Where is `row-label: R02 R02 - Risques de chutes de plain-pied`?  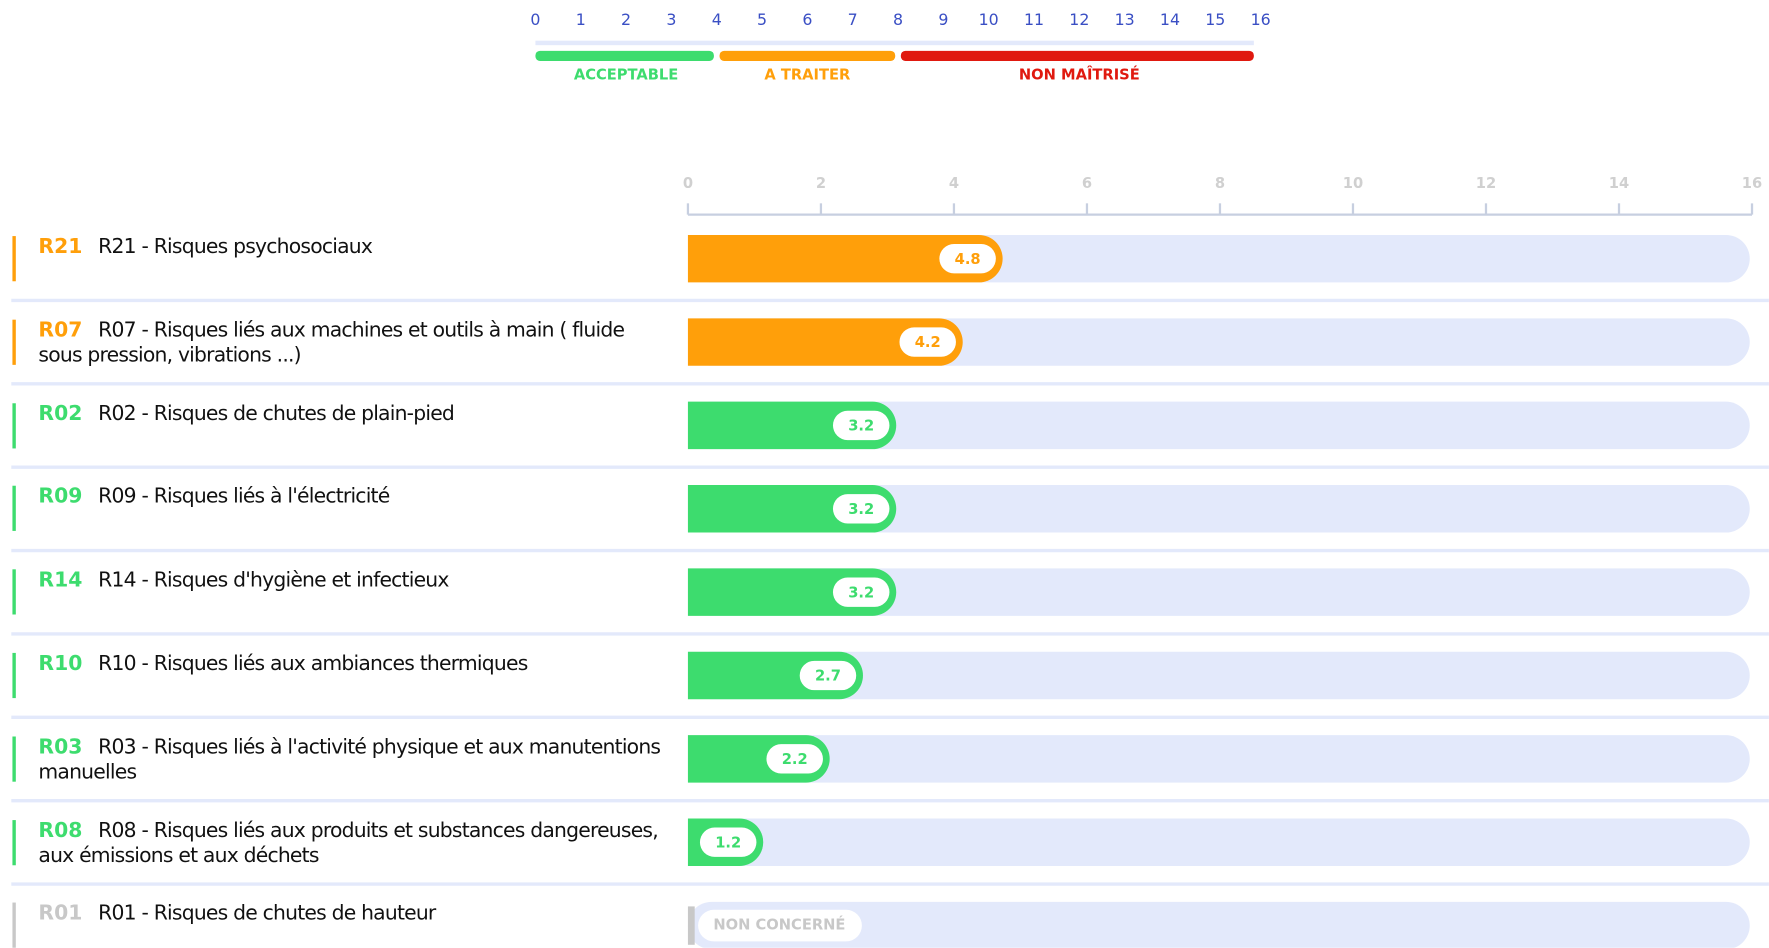
row-label: R02 R02 - Risques de chutes de plain-pied is located at coordinates (354, 414).